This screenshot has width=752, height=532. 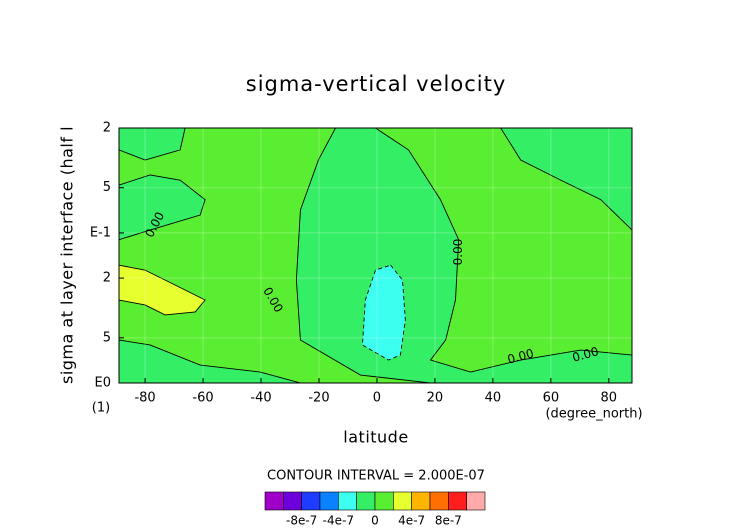 I want to click on x-tick-label: 40, so click(x=493, y=398).